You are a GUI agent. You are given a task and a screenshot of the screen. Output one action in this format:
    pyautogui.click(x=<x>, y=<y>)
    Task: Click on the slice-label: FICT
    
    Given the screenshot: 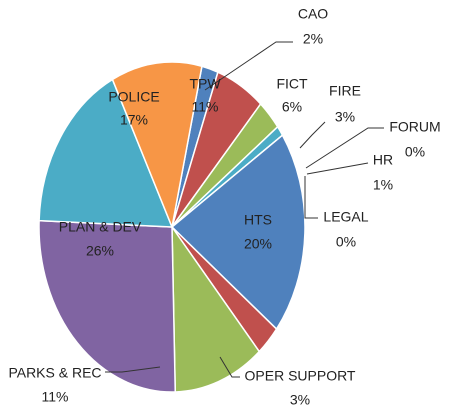 What is the action you would take?
    pyautogui.click(x=292, y=84)
    